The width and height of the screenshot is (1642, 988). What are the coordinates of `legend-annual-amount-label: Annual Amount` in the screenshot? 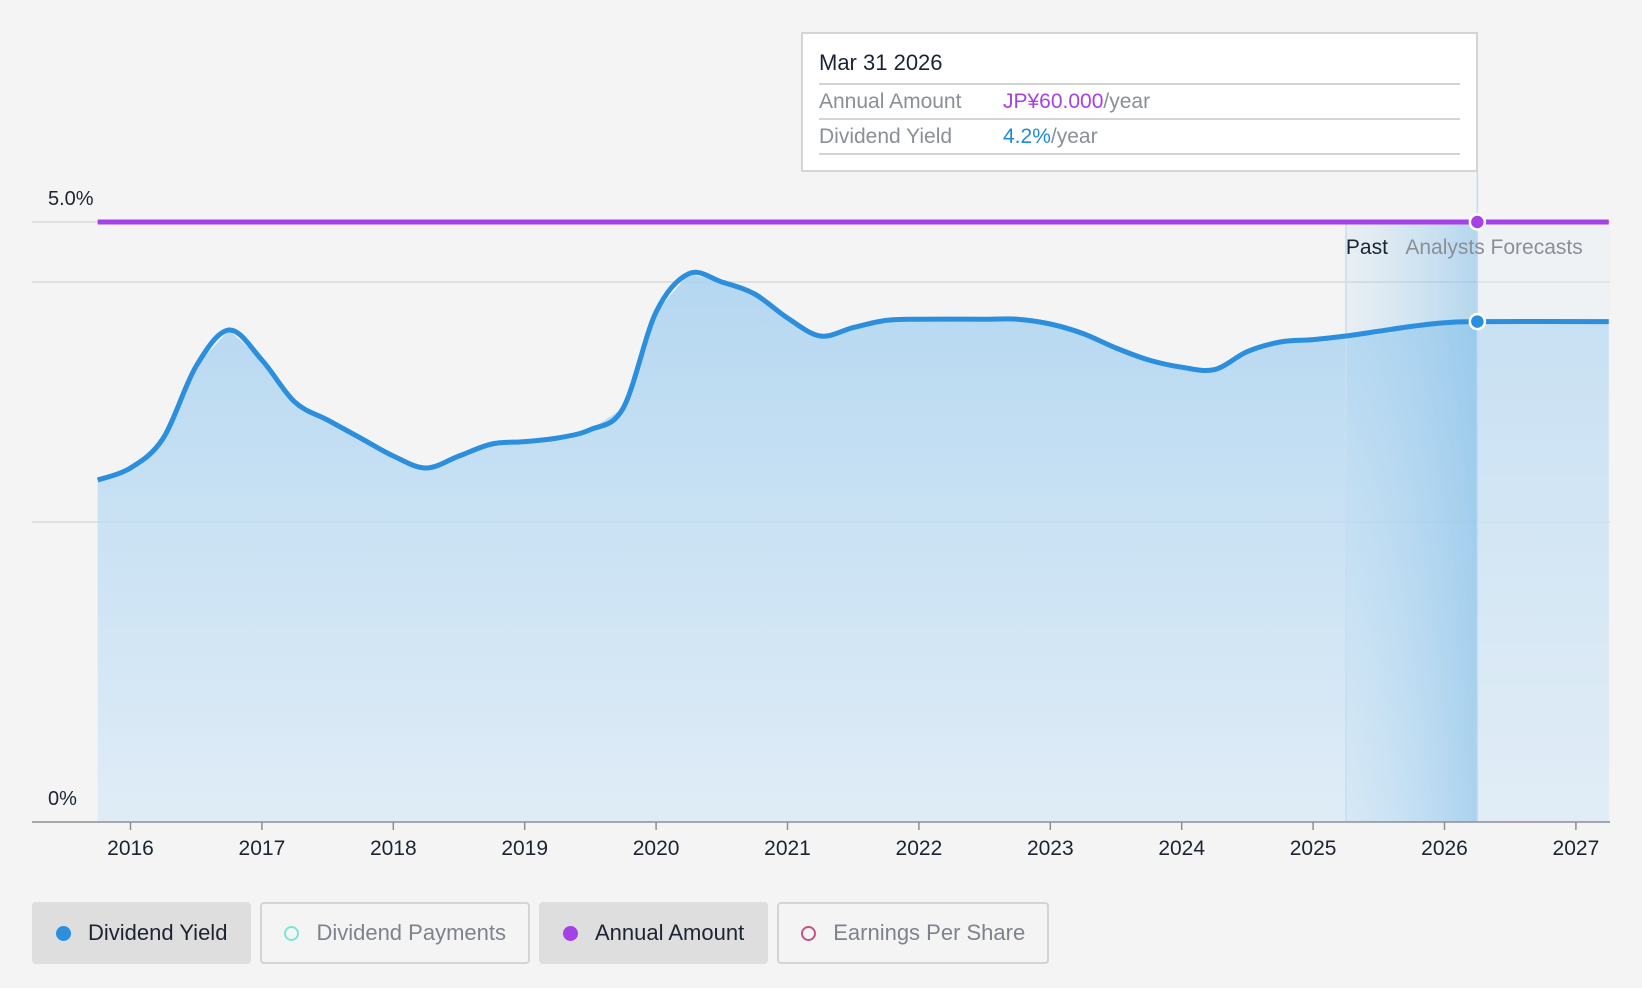 It's located at (669, 932).